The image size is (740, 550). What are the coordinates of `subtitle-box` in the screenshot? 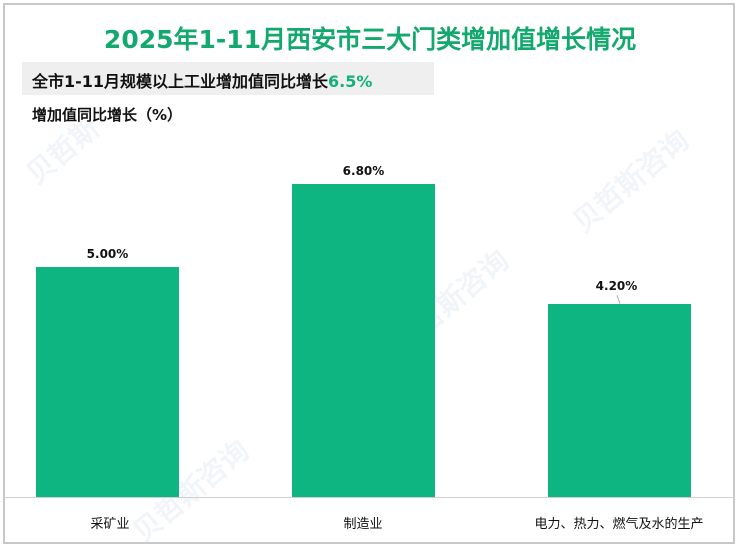 It's located at (228, 78).